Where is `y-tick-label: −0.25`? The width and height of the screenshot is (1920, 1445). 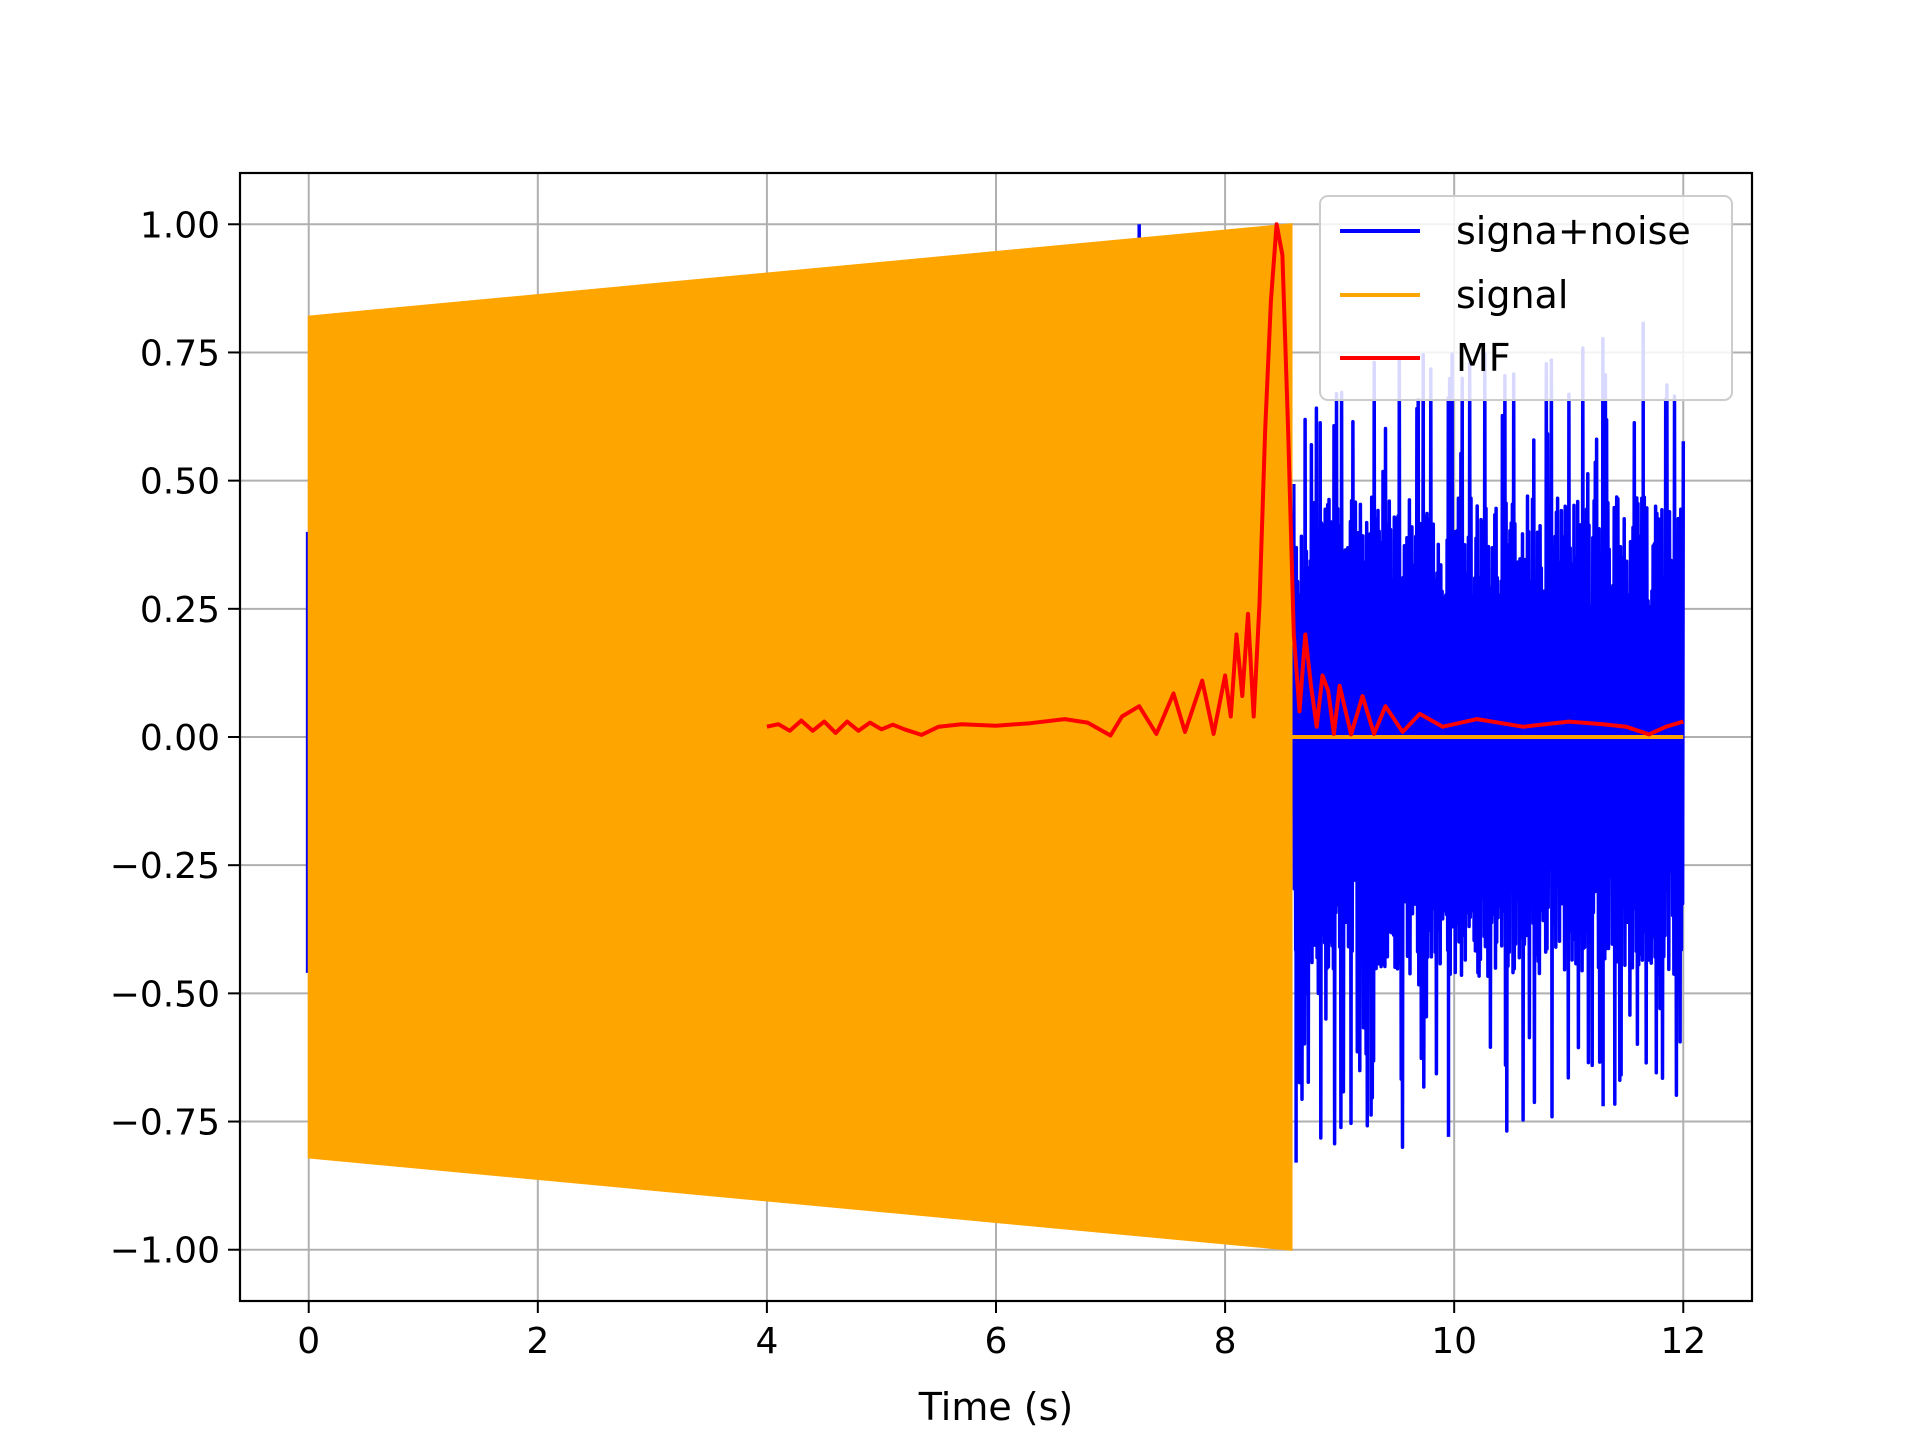 y-tick-label: −0.25 is located at coordinates (165, 866).